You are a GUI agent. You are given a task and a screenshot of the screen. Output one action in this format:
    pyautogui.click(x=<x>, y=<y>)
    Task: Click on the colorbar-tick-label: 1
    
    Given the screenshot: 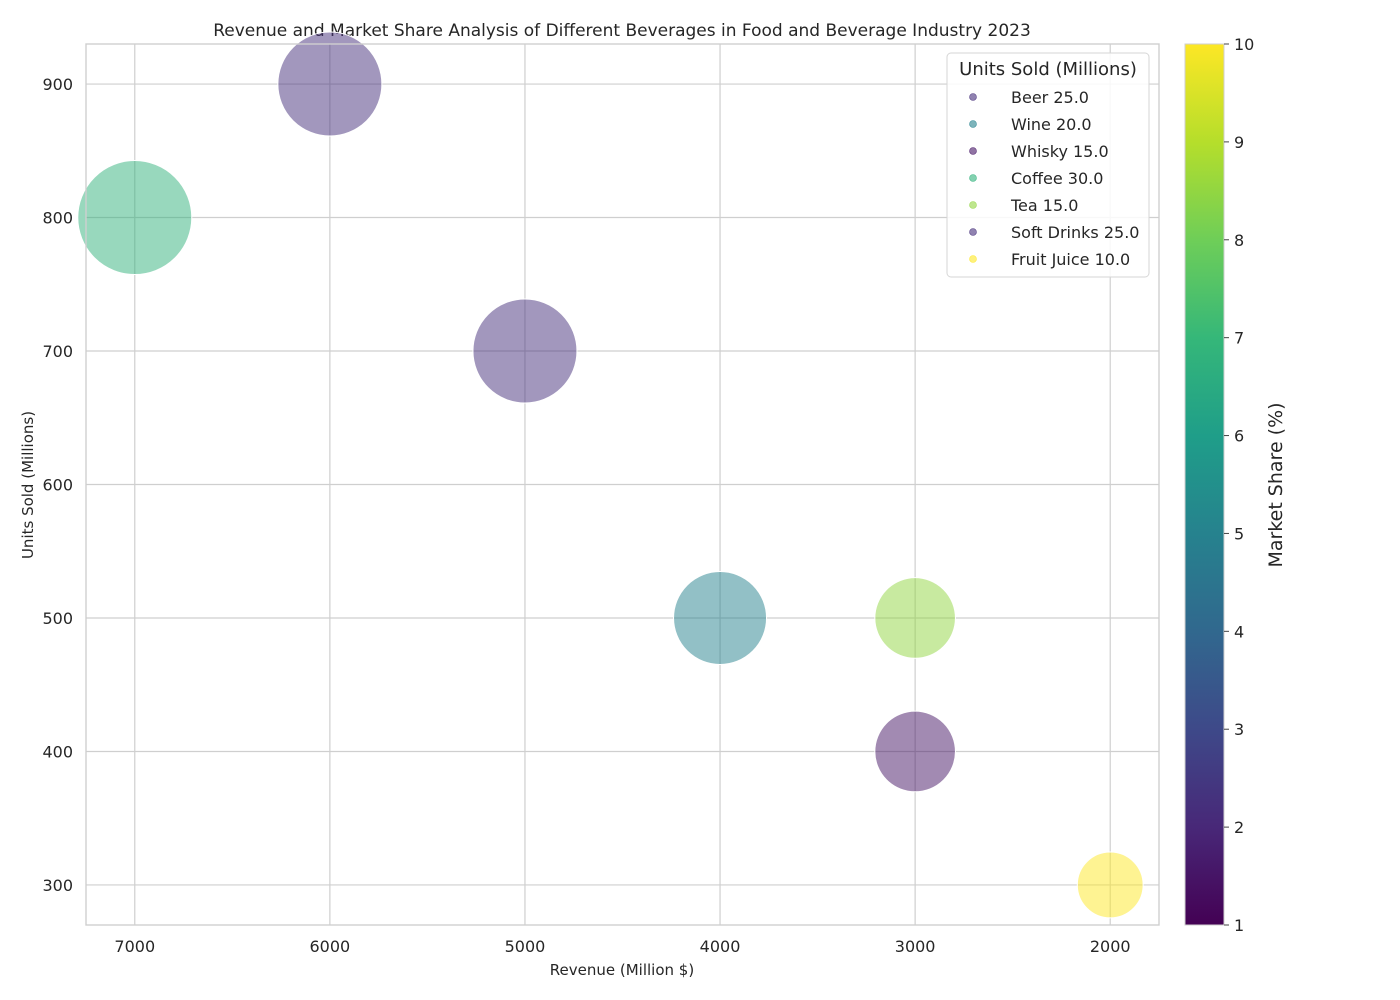 What is the action you would take?
    pyautogui.click(x=1239, y=925)
    